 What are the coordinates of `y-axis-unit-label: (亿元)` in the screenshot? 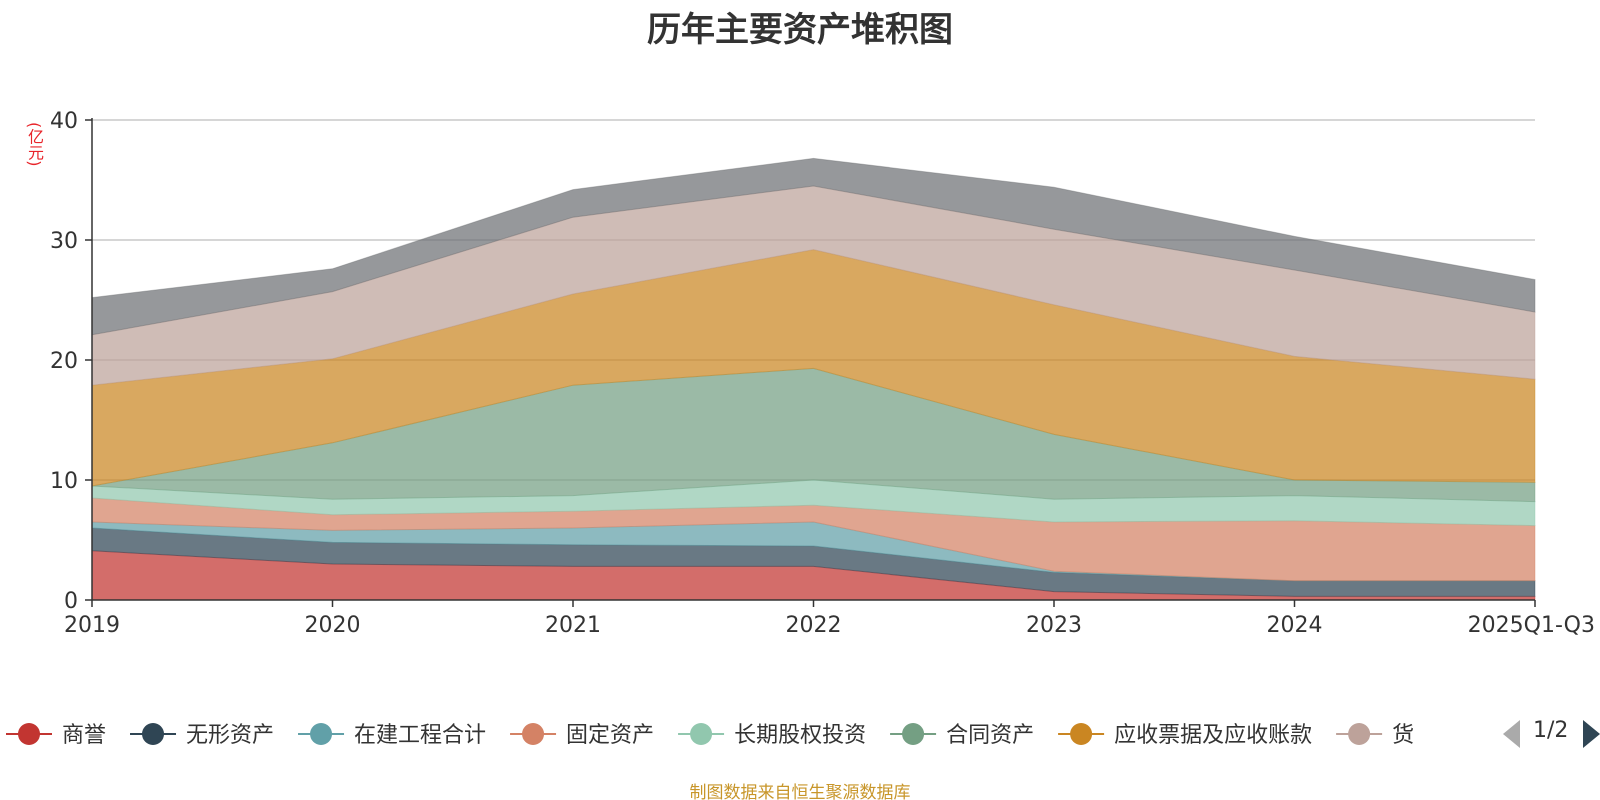 It's located at (34, 144).